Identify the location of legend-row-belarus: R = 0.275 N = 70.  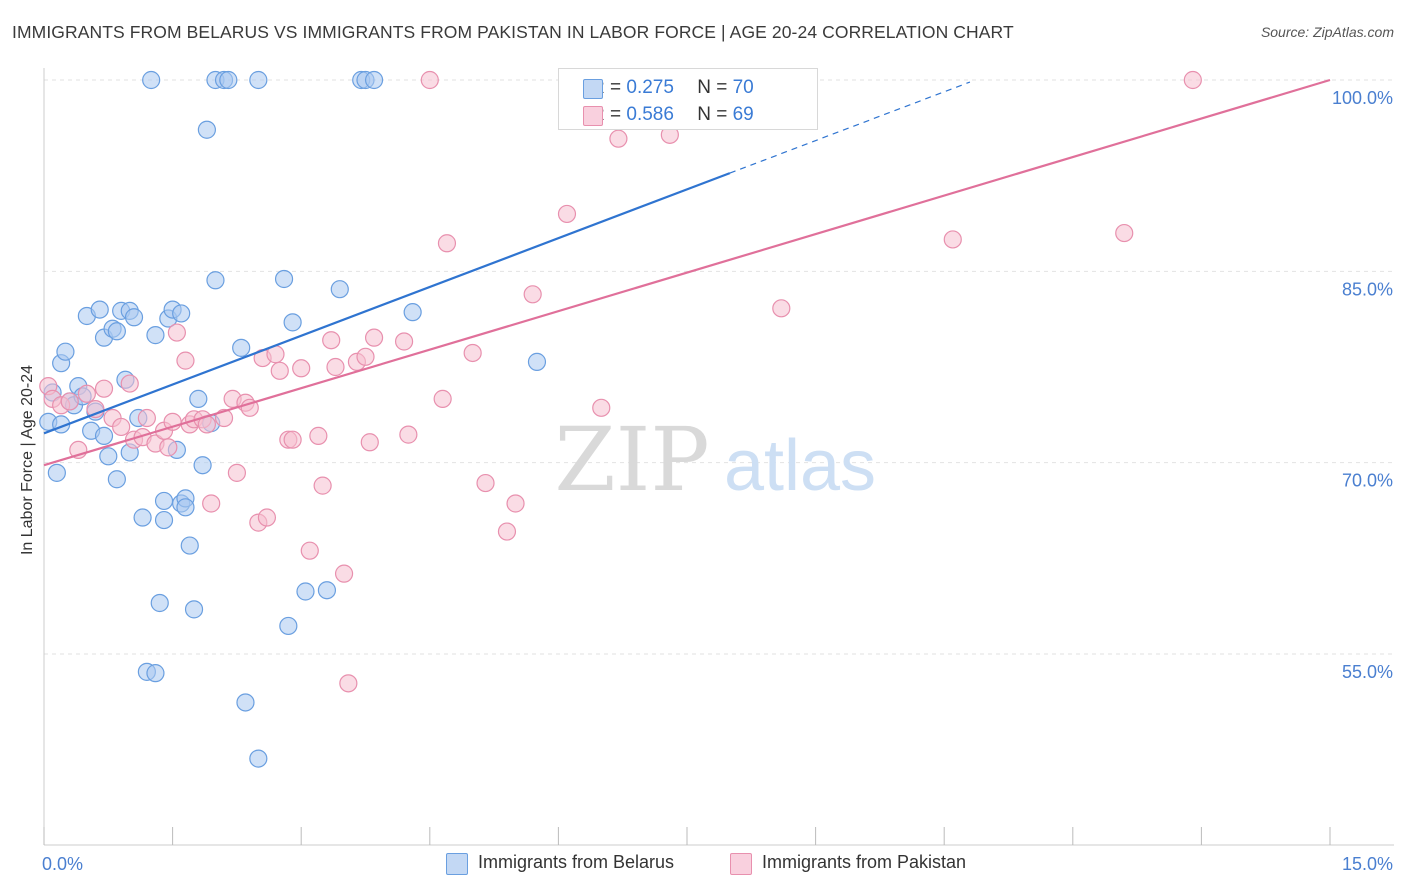
(668, 88).